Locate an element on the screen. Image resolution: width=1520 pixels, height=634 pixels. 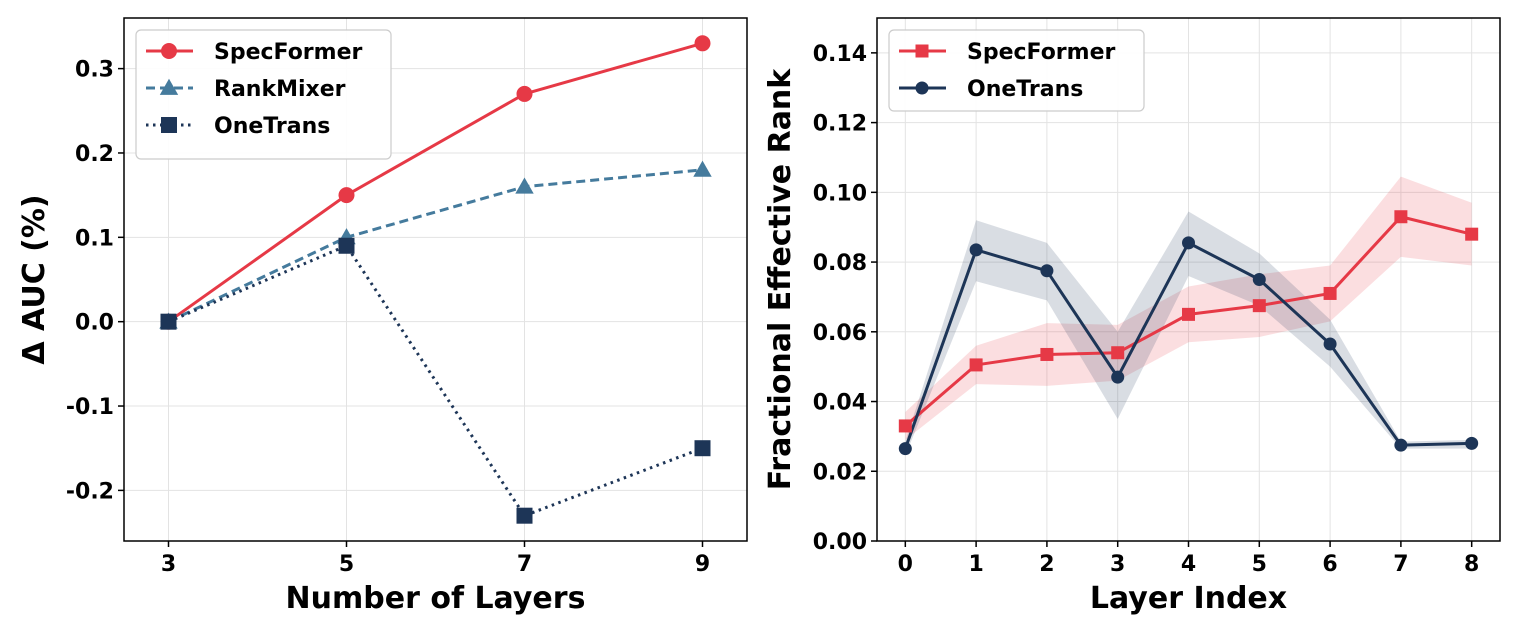
y-tick-label: 0.14 is located at coordinates (840, 54).